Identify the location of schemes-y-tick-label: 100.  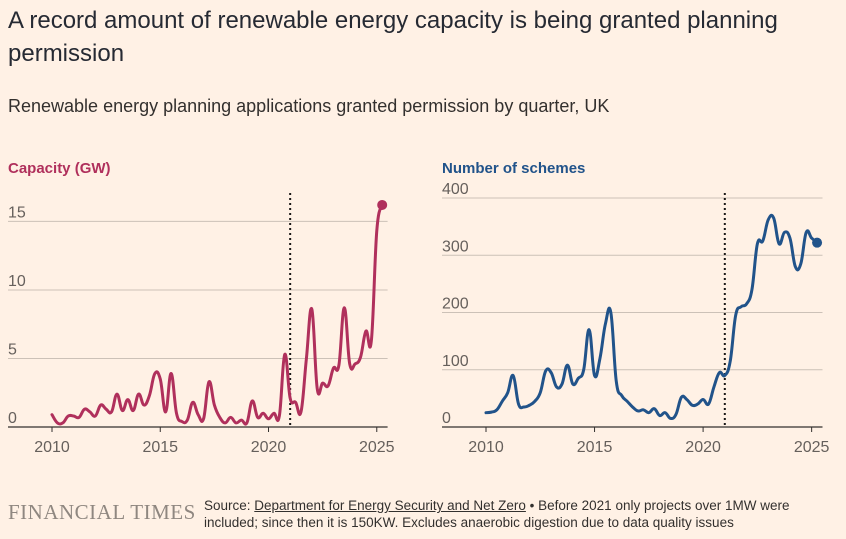
(455, 361).